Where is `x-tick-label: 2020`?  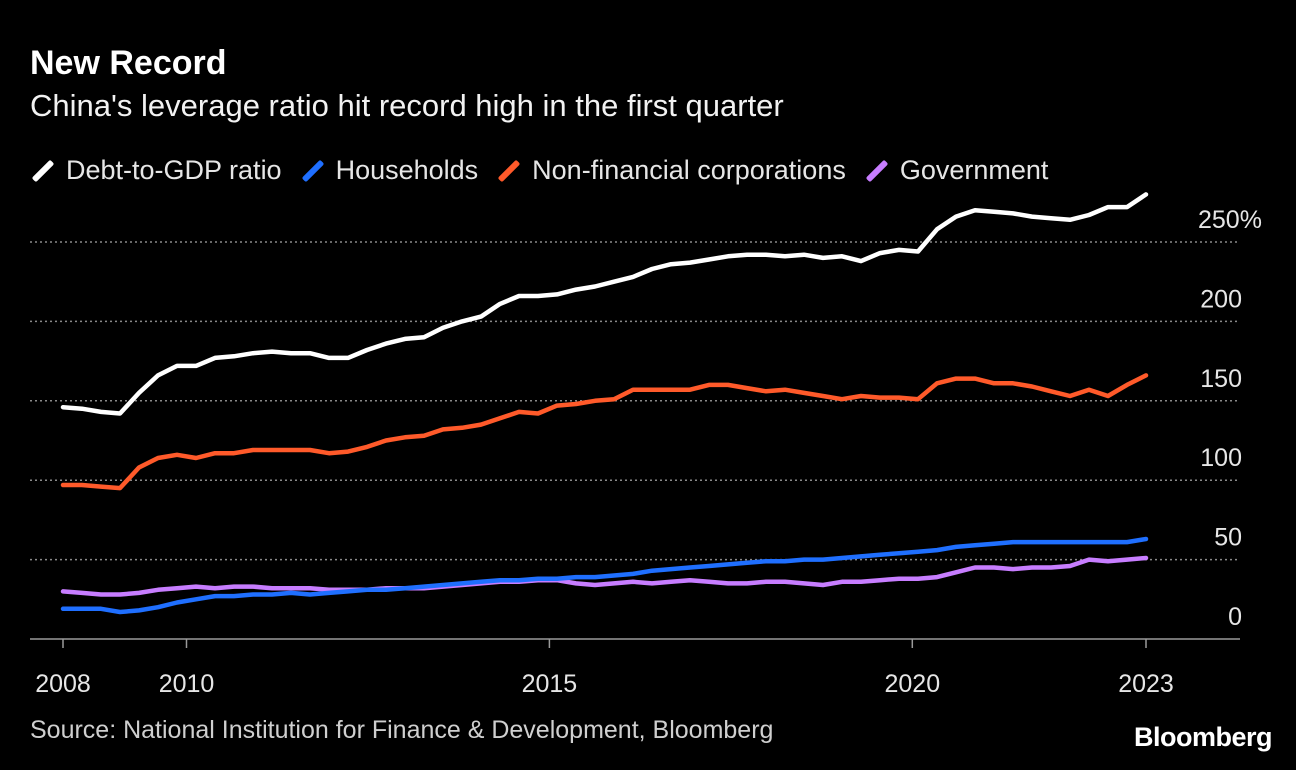 x-tick-label: 2020 is located at coordinates (912, 684).